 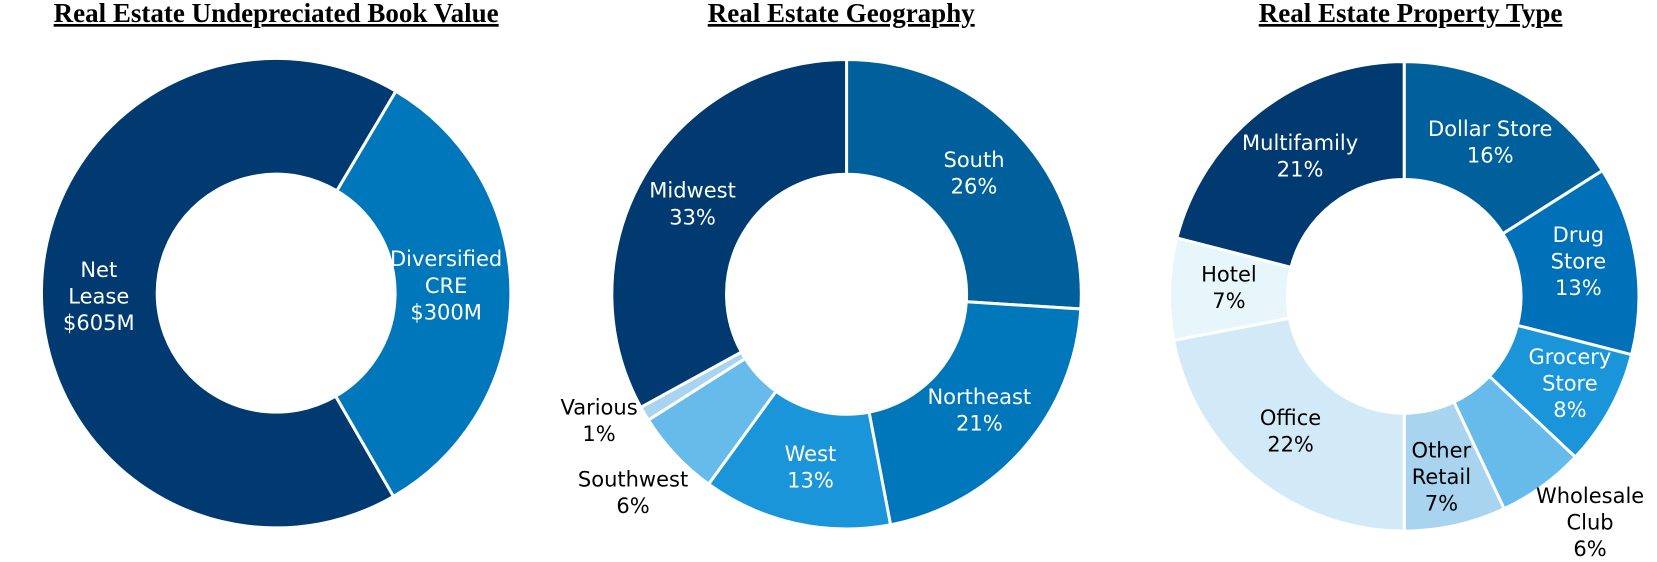 I want to click on slice-value-label: 1%, so click(x=598, y=434).